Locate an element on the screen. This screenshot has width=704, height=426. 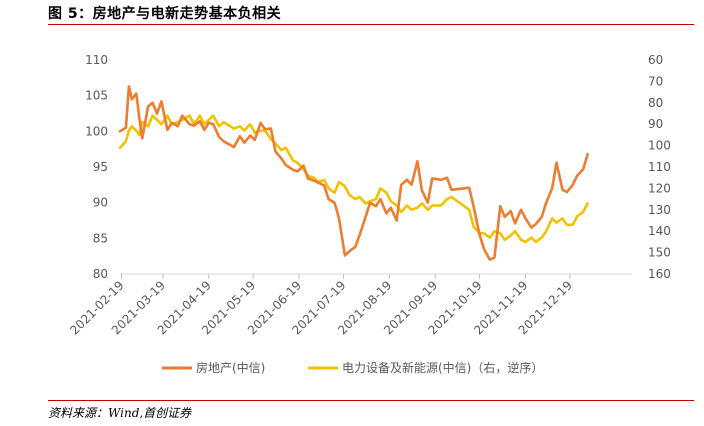
legend: 房地产(中信) 电力设备及新能源(中信)（右，逆序） is located at coordinates (352, 367).